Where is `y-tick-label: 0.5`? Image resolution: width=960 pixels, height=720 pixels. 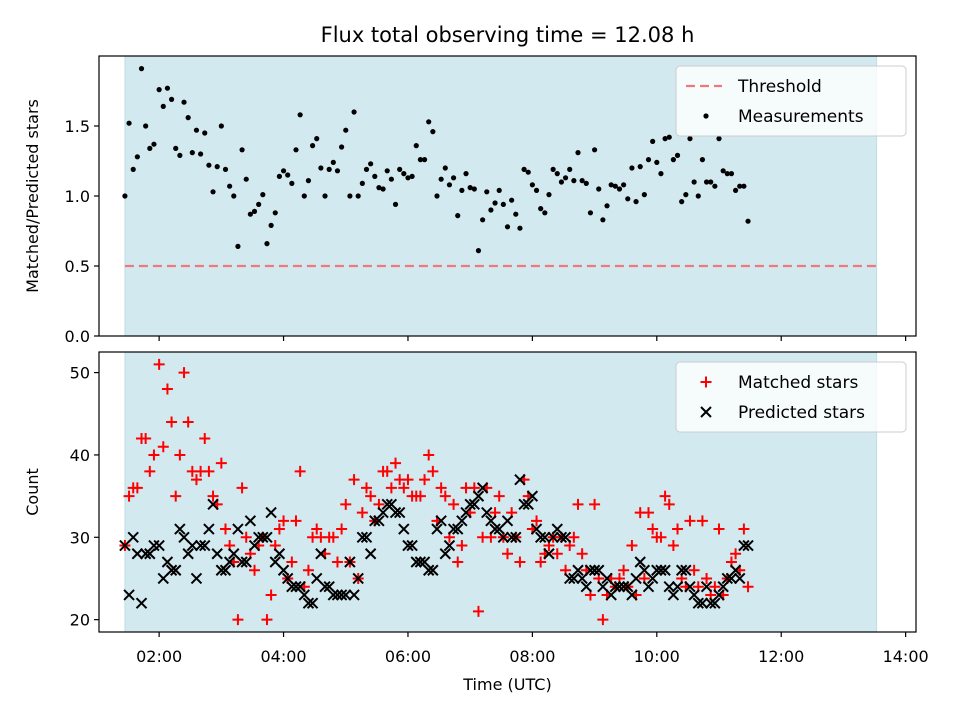
y-tick-label: 0.5 is located at coordinates (77, 266).